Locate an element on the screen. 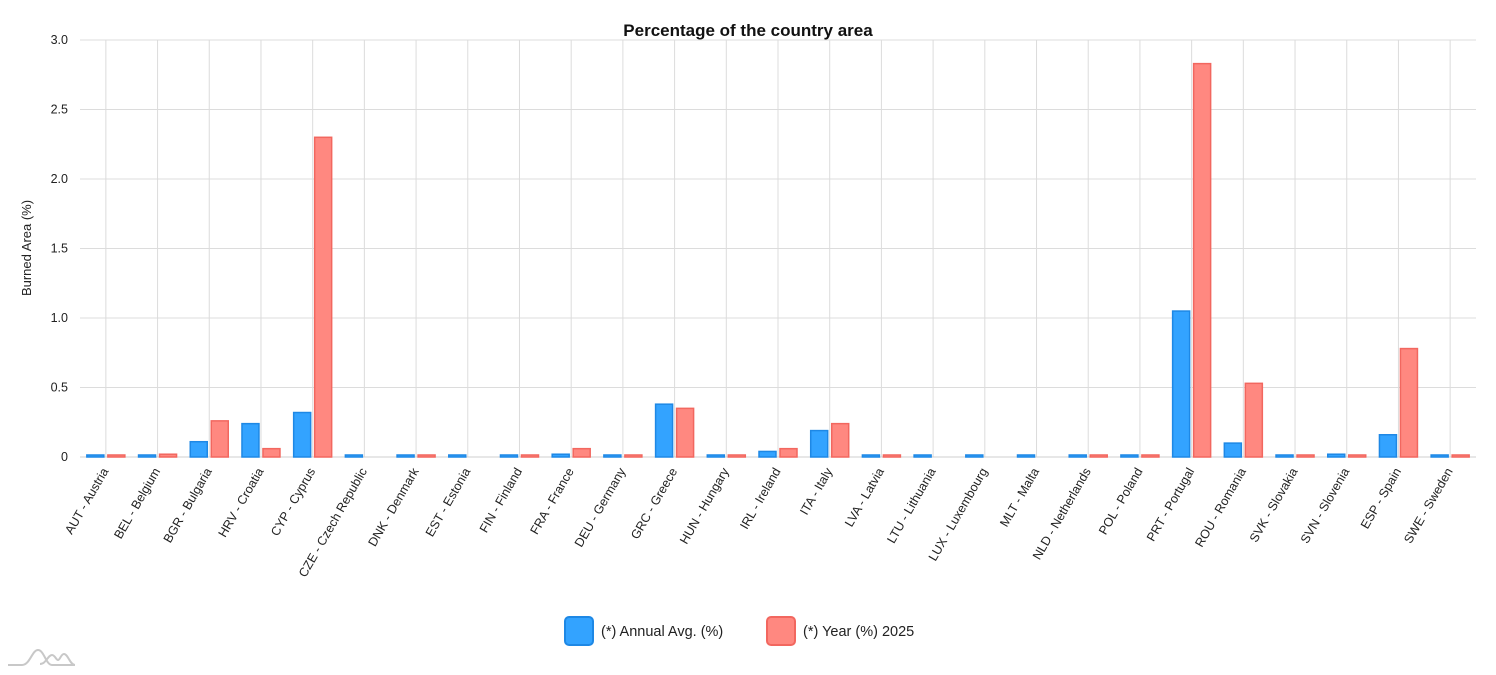 The image size is (1496, 675). y-ticks: 0 0.5 1.0 1.5 2.0 2.5 3.0 is located at coordinates (59, 248).